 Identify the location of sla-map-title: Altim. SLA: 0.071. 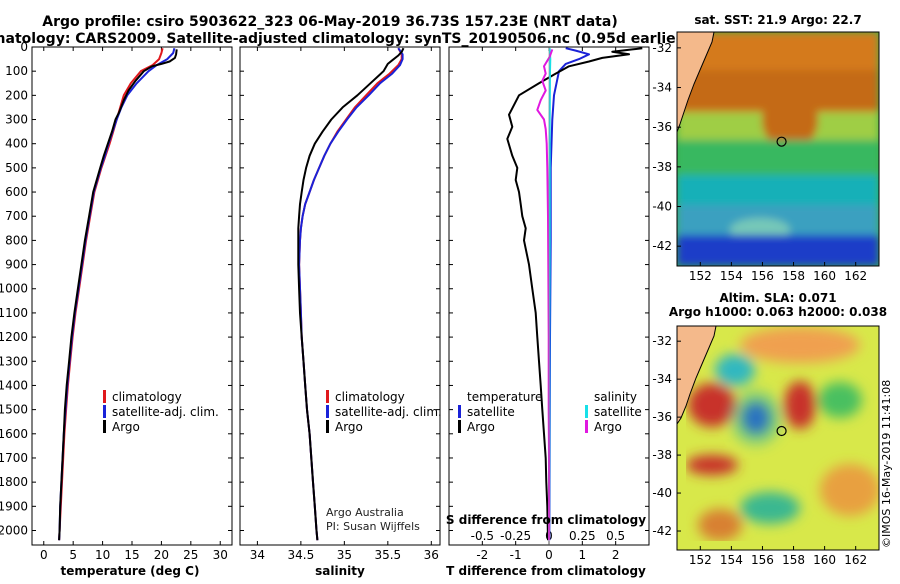
(777, 298).